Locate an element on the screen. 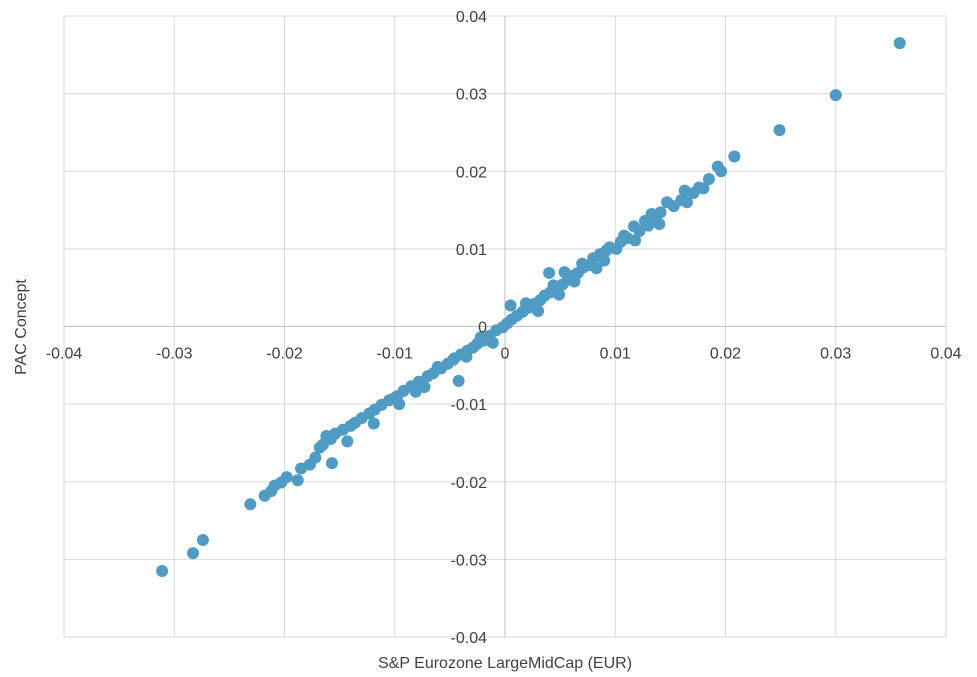 This screenshot has width=977, height=677. x-tick-label: 0.01 is located at coordinates (615, 354).